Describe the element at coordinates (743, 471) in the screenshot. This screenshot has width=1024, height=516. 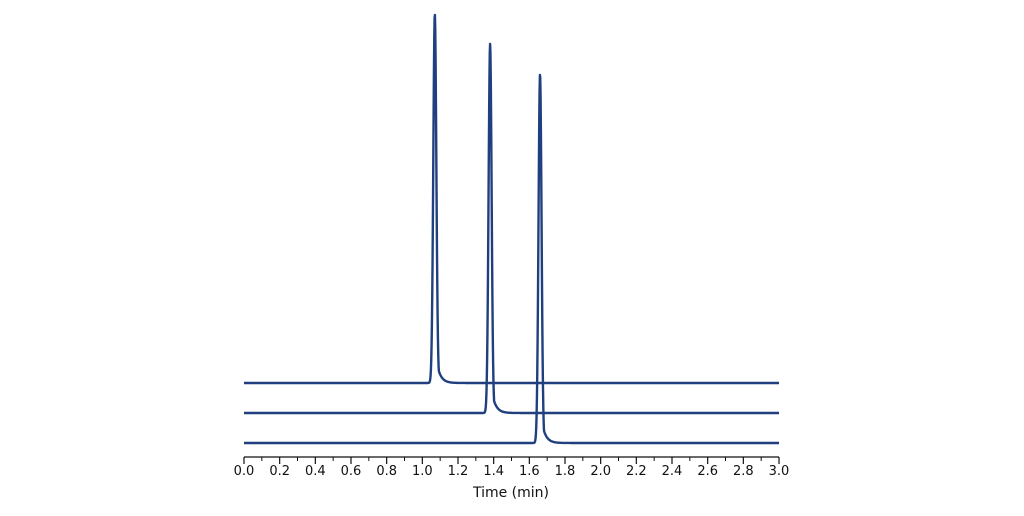
I see `x-tick-label: 2.8` at that location.